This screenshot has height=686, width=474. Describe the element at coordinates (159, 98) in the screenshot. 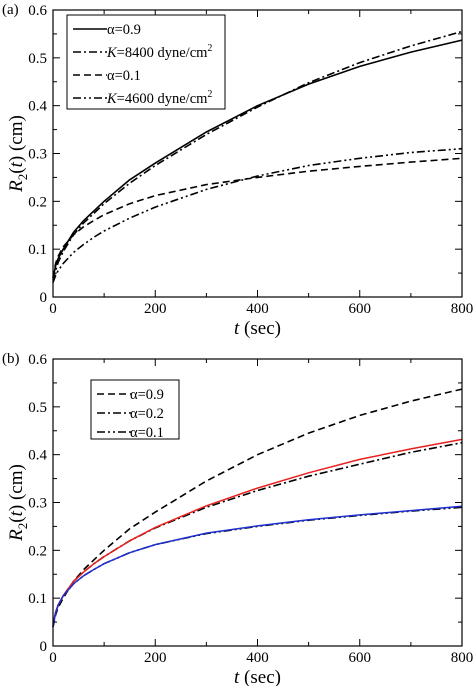

I see `legend-label-4: K=4600 dyne/cm2` at that location.